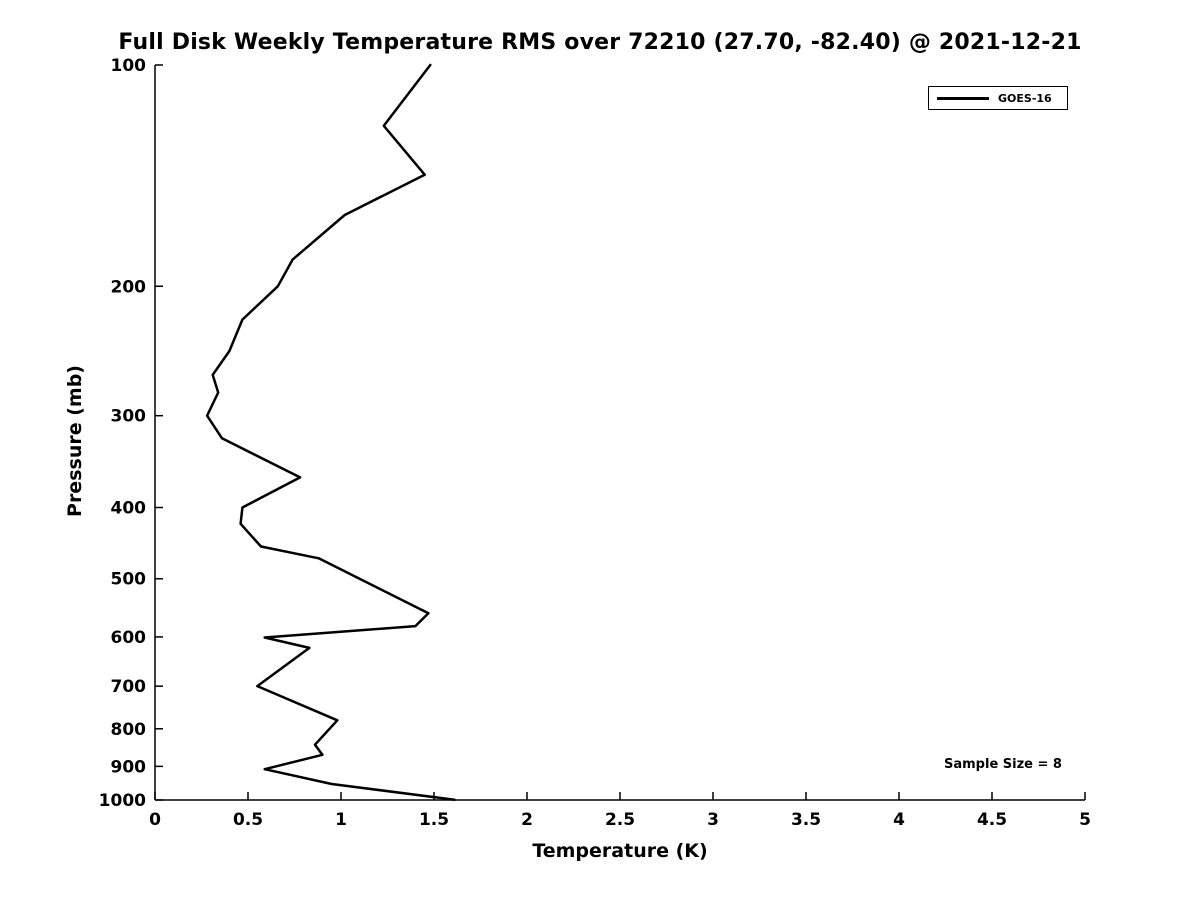 The width and height of the screenshot is (1200, 900). What do you see at coordinates (434, 820) in the screenshot?
I see `x-tick-label: 1.5` at bounding box center [434, 820].